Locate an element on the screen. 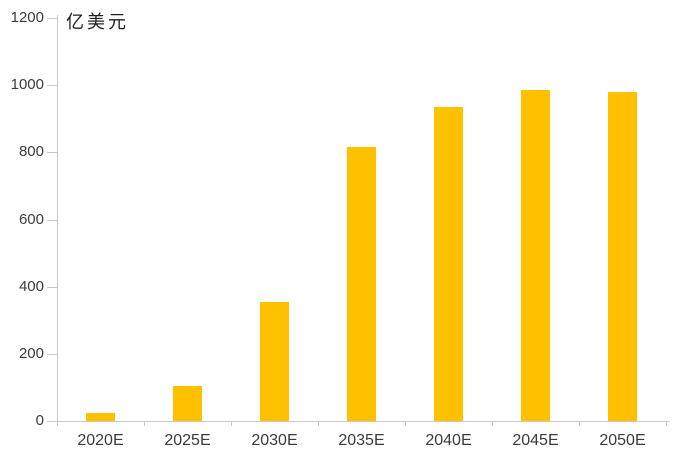  x-tick-label-2040E: 2040E is located at coordinates (448, 440).